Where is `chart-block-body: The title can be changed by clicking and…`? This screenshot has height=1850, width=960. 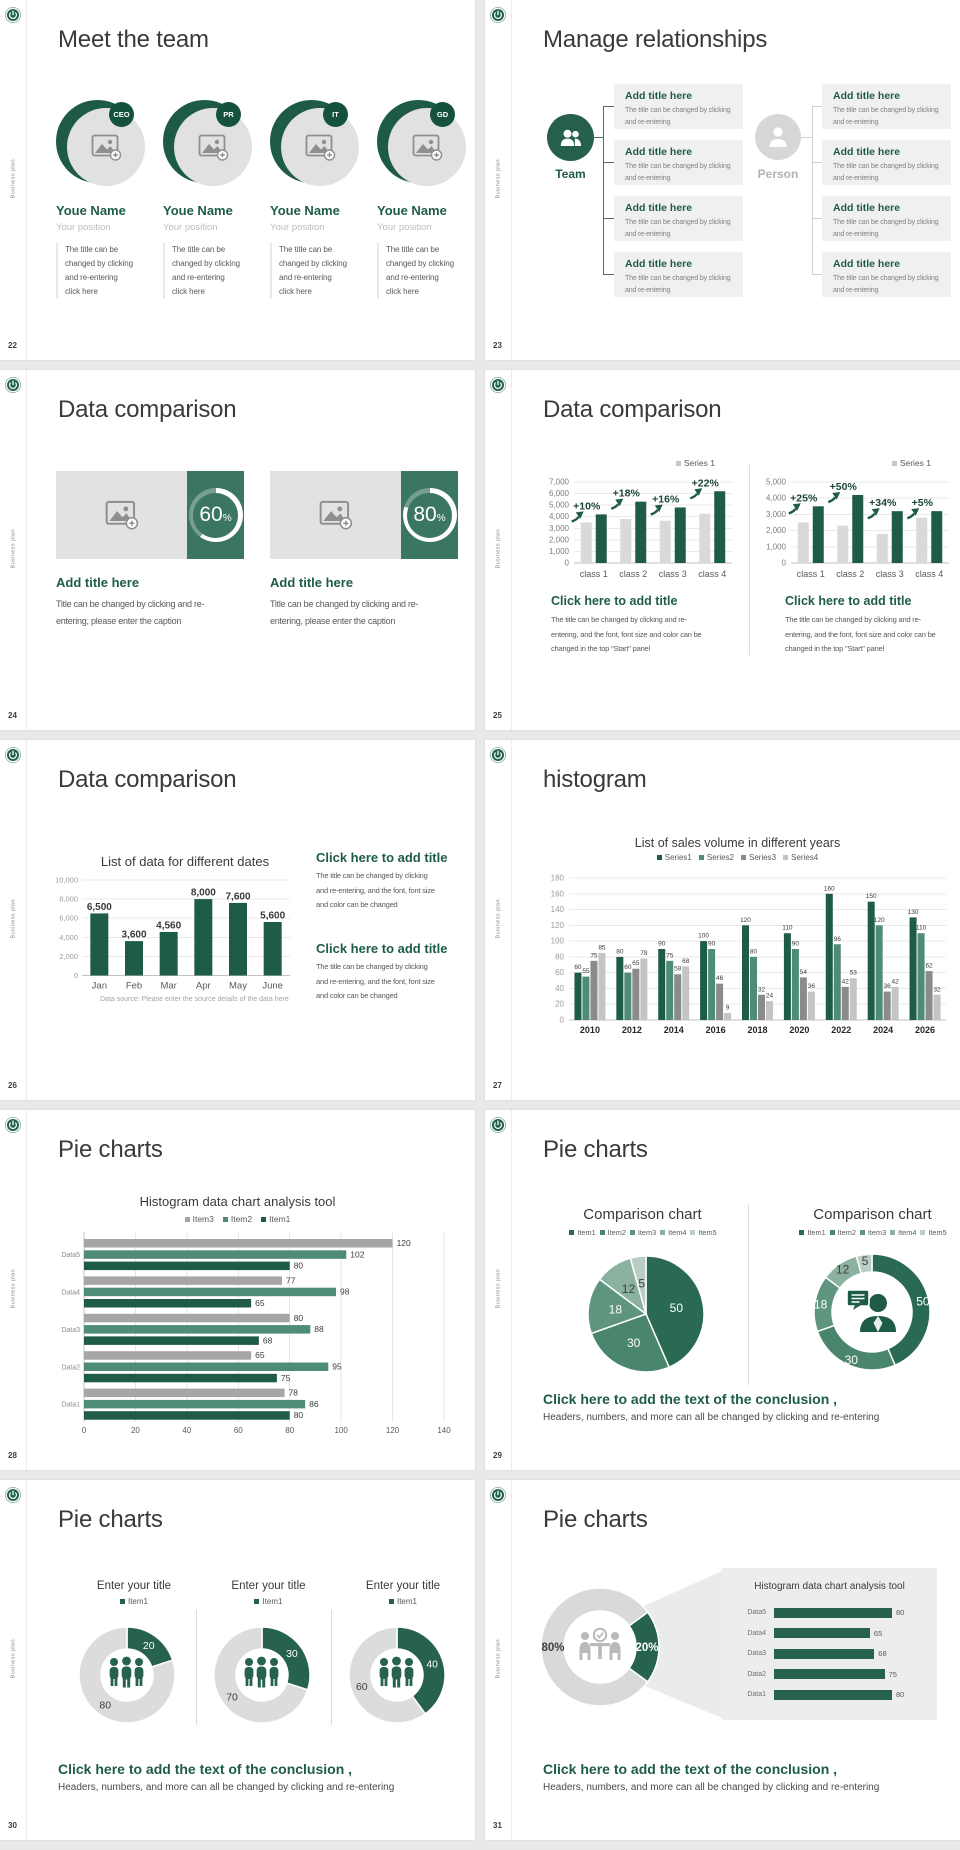
chart-block-body: The title can be changed by clicking and… is located at coordinates (375, 981).